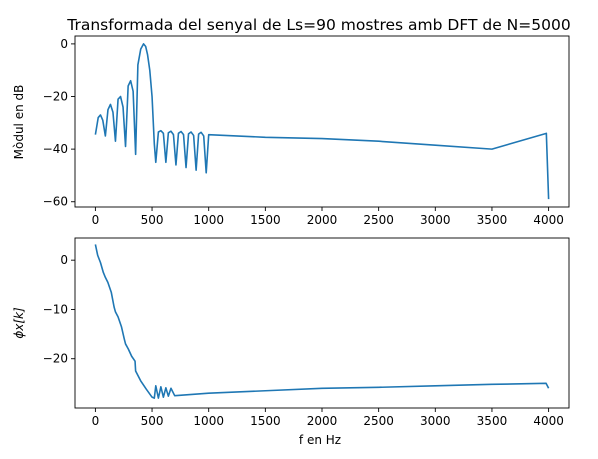  I want to click on y-axis-label-phase: ϕx[k], so click(19, 323).